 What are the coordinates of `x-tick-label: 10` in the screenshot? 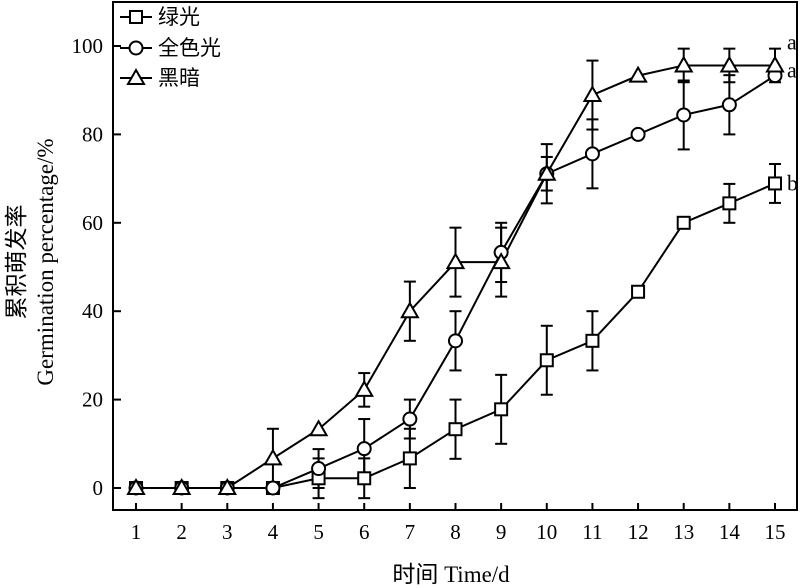 It's located at (546, 532).